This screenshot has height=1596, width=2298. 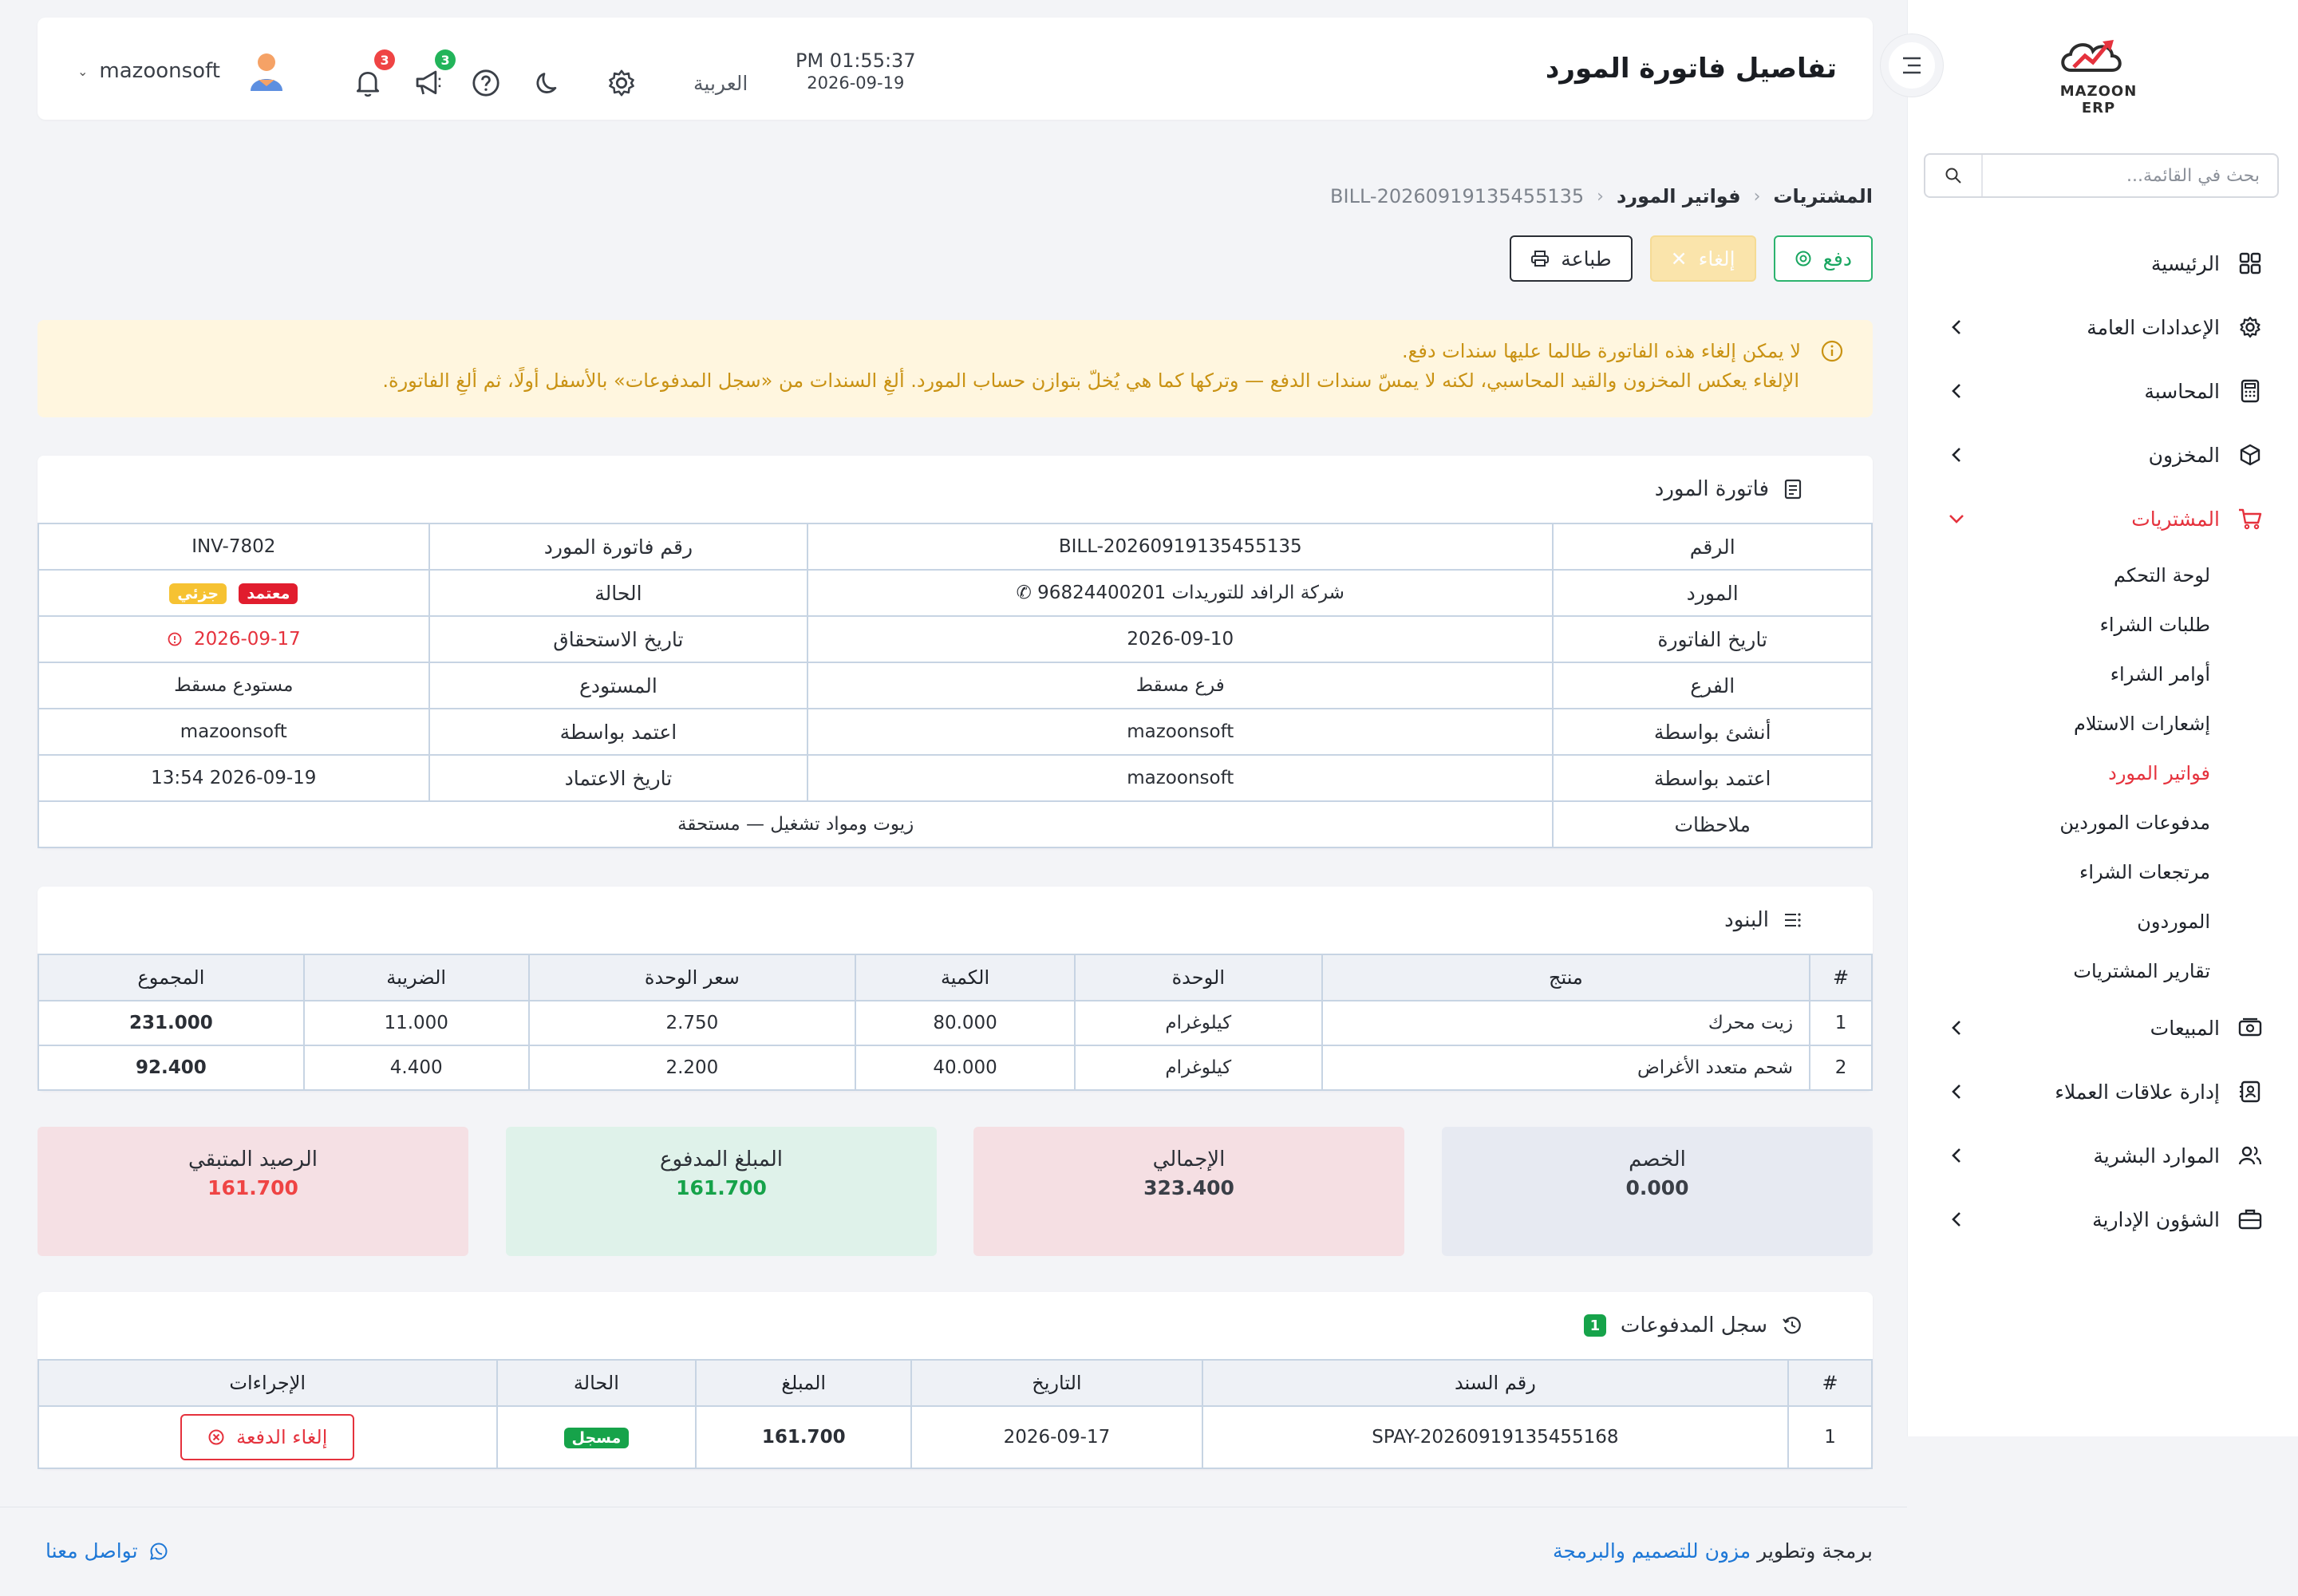 What do you see at coordinates (721, 1191) in the screenshot?
I see `summary-paid: المبلغ المدفوع 161.700` at bounding box center [721, 1191].